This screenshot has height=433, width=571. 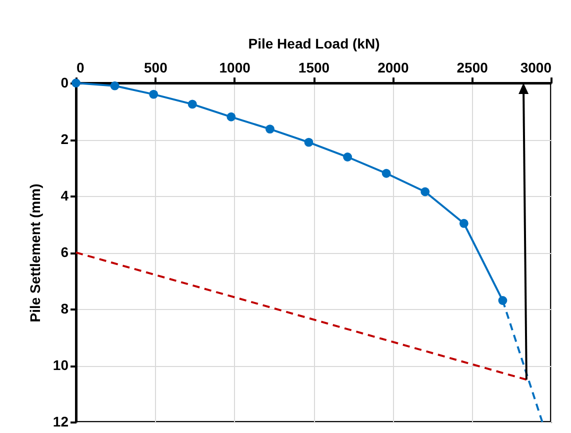 What do you see at coordinates (60, 365) in the screenshot?
I see `y-tick-label: 10` at bounding box center [60, 365].